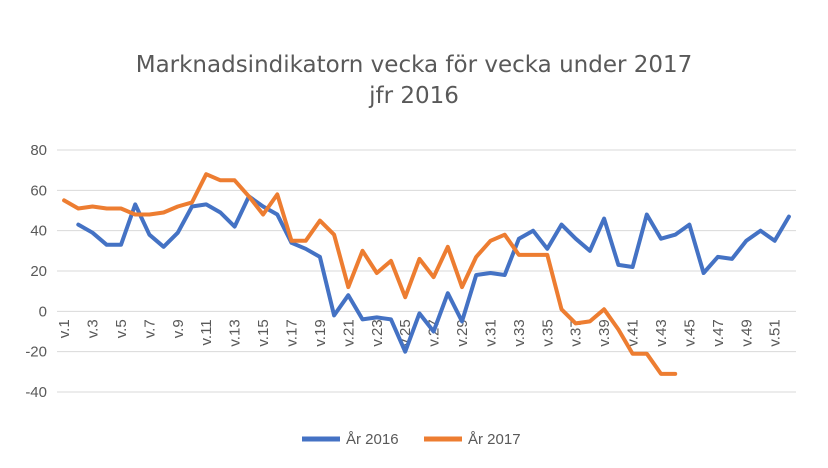 The height and width of the screenshot is (468, 828). I want to click on x-tick-label: v.13, so click(235, 332).